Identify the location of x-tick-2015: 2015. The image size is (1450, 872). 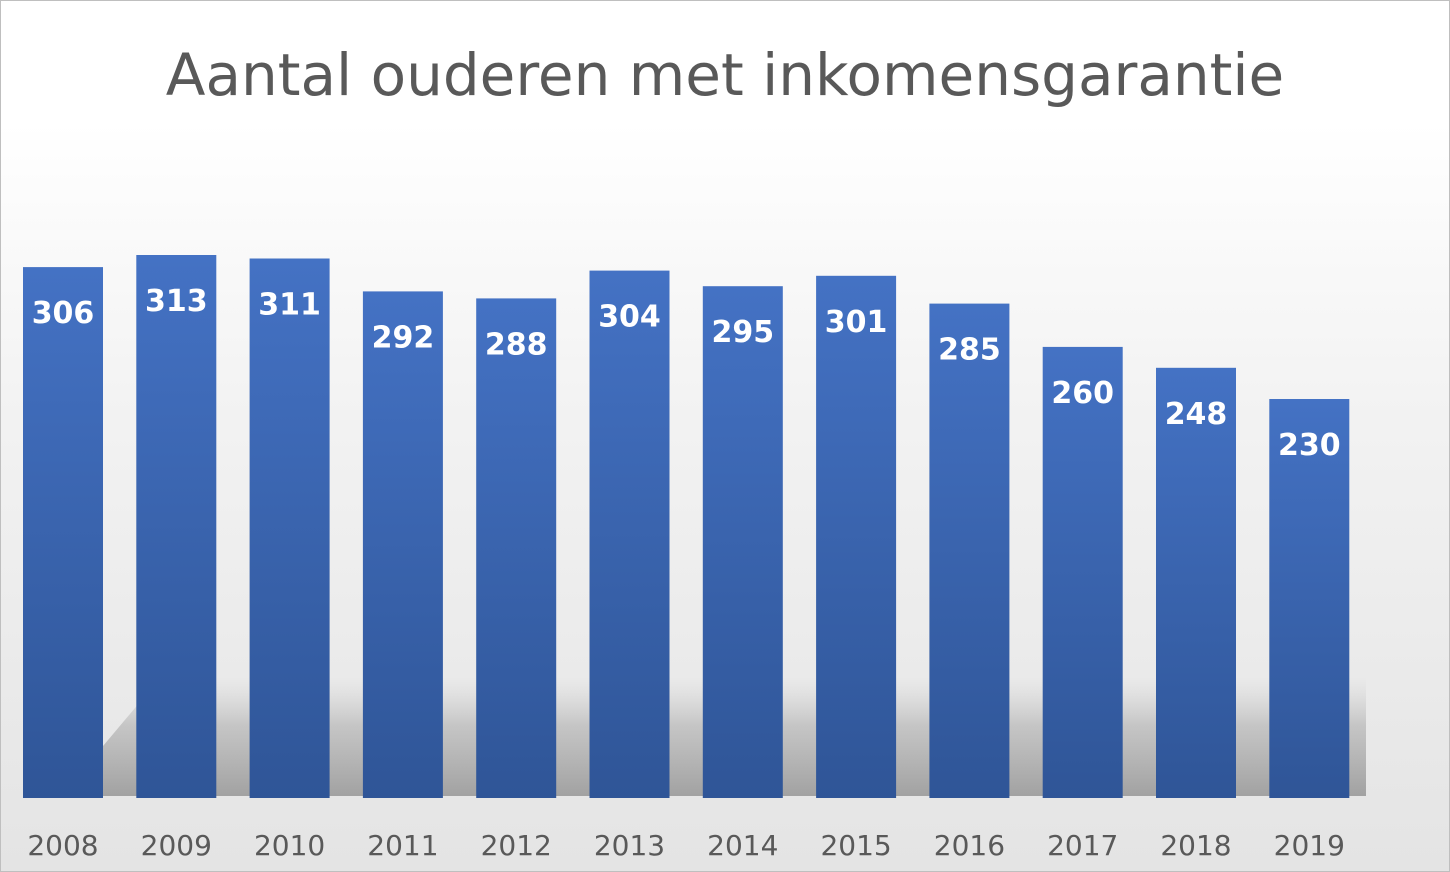
(855, 845).